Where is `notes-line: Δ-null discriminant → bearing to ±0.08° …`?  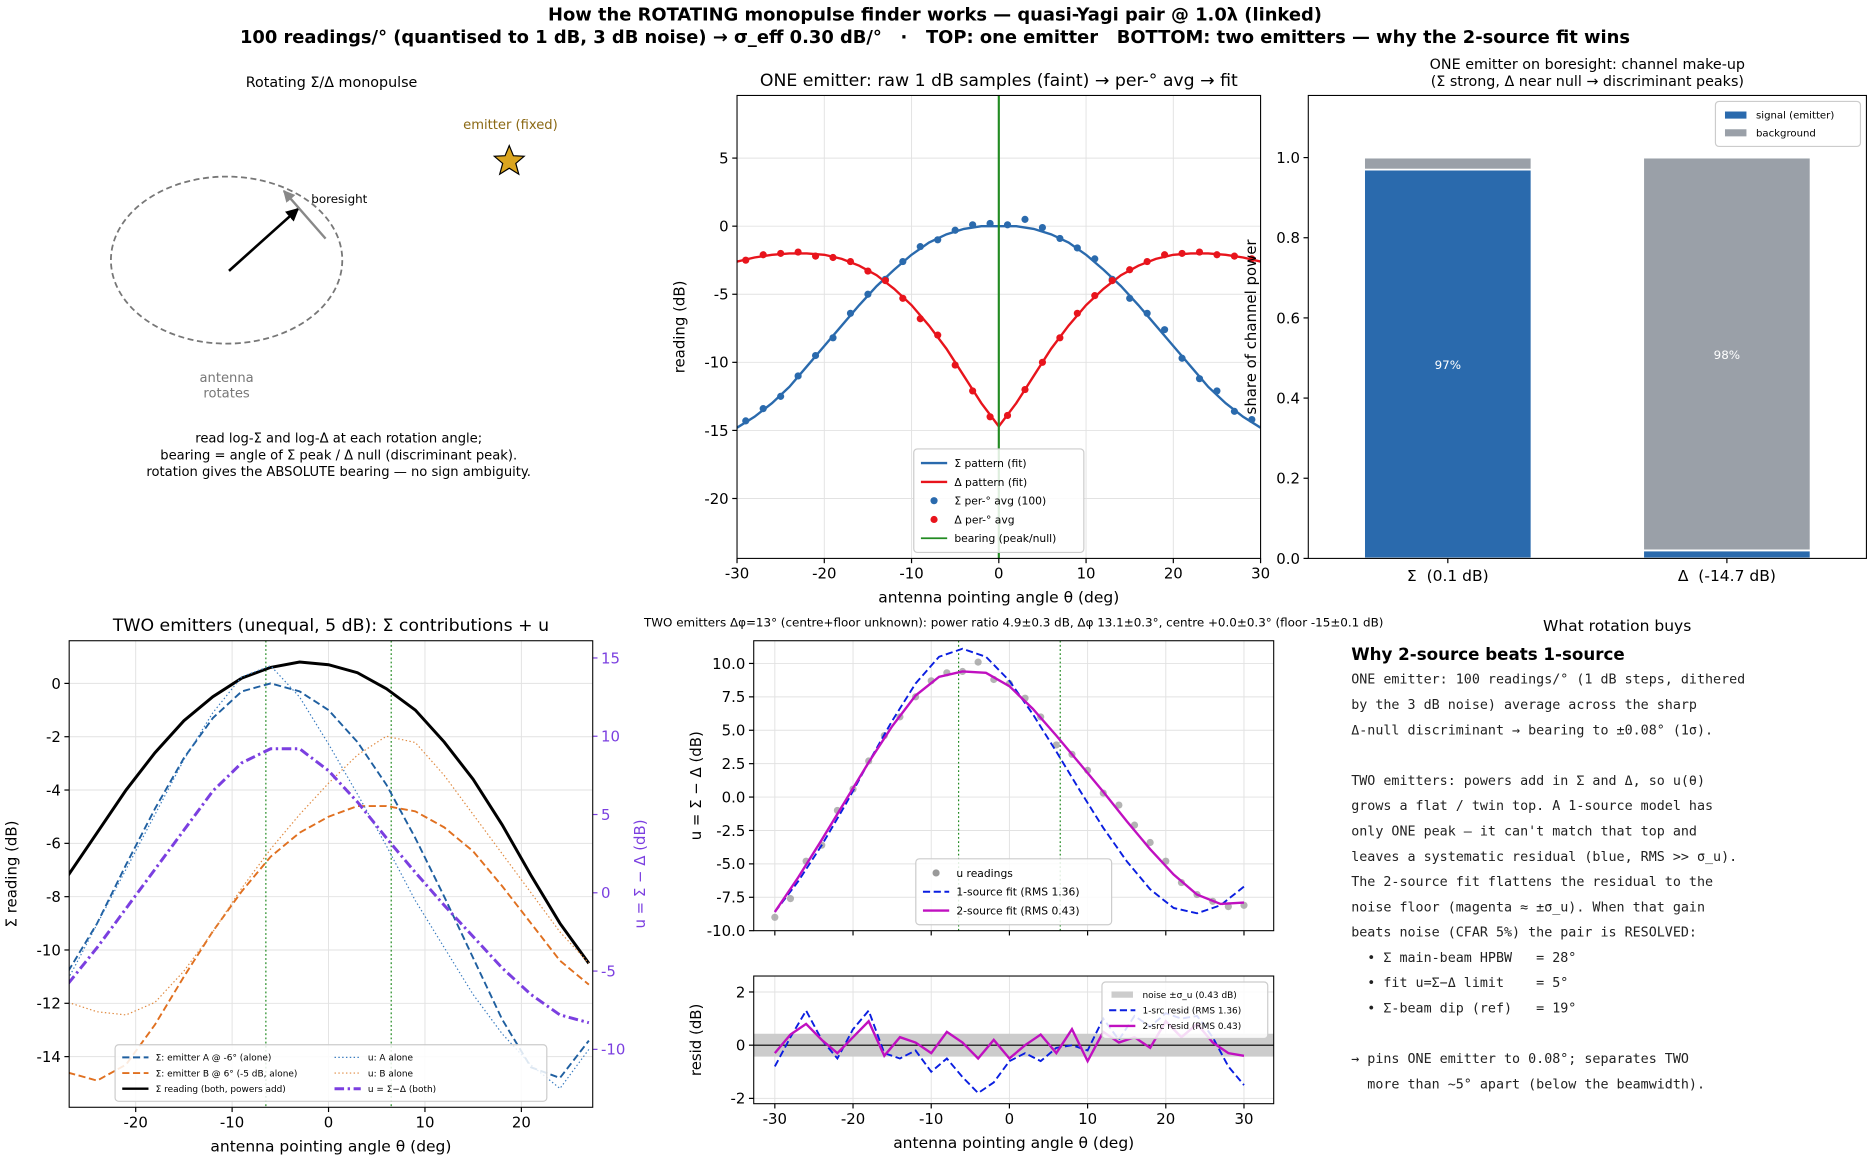
notes-line: Δ-null discriminant → bearing to ±0.08° … is located at coordinates (1532, 730).